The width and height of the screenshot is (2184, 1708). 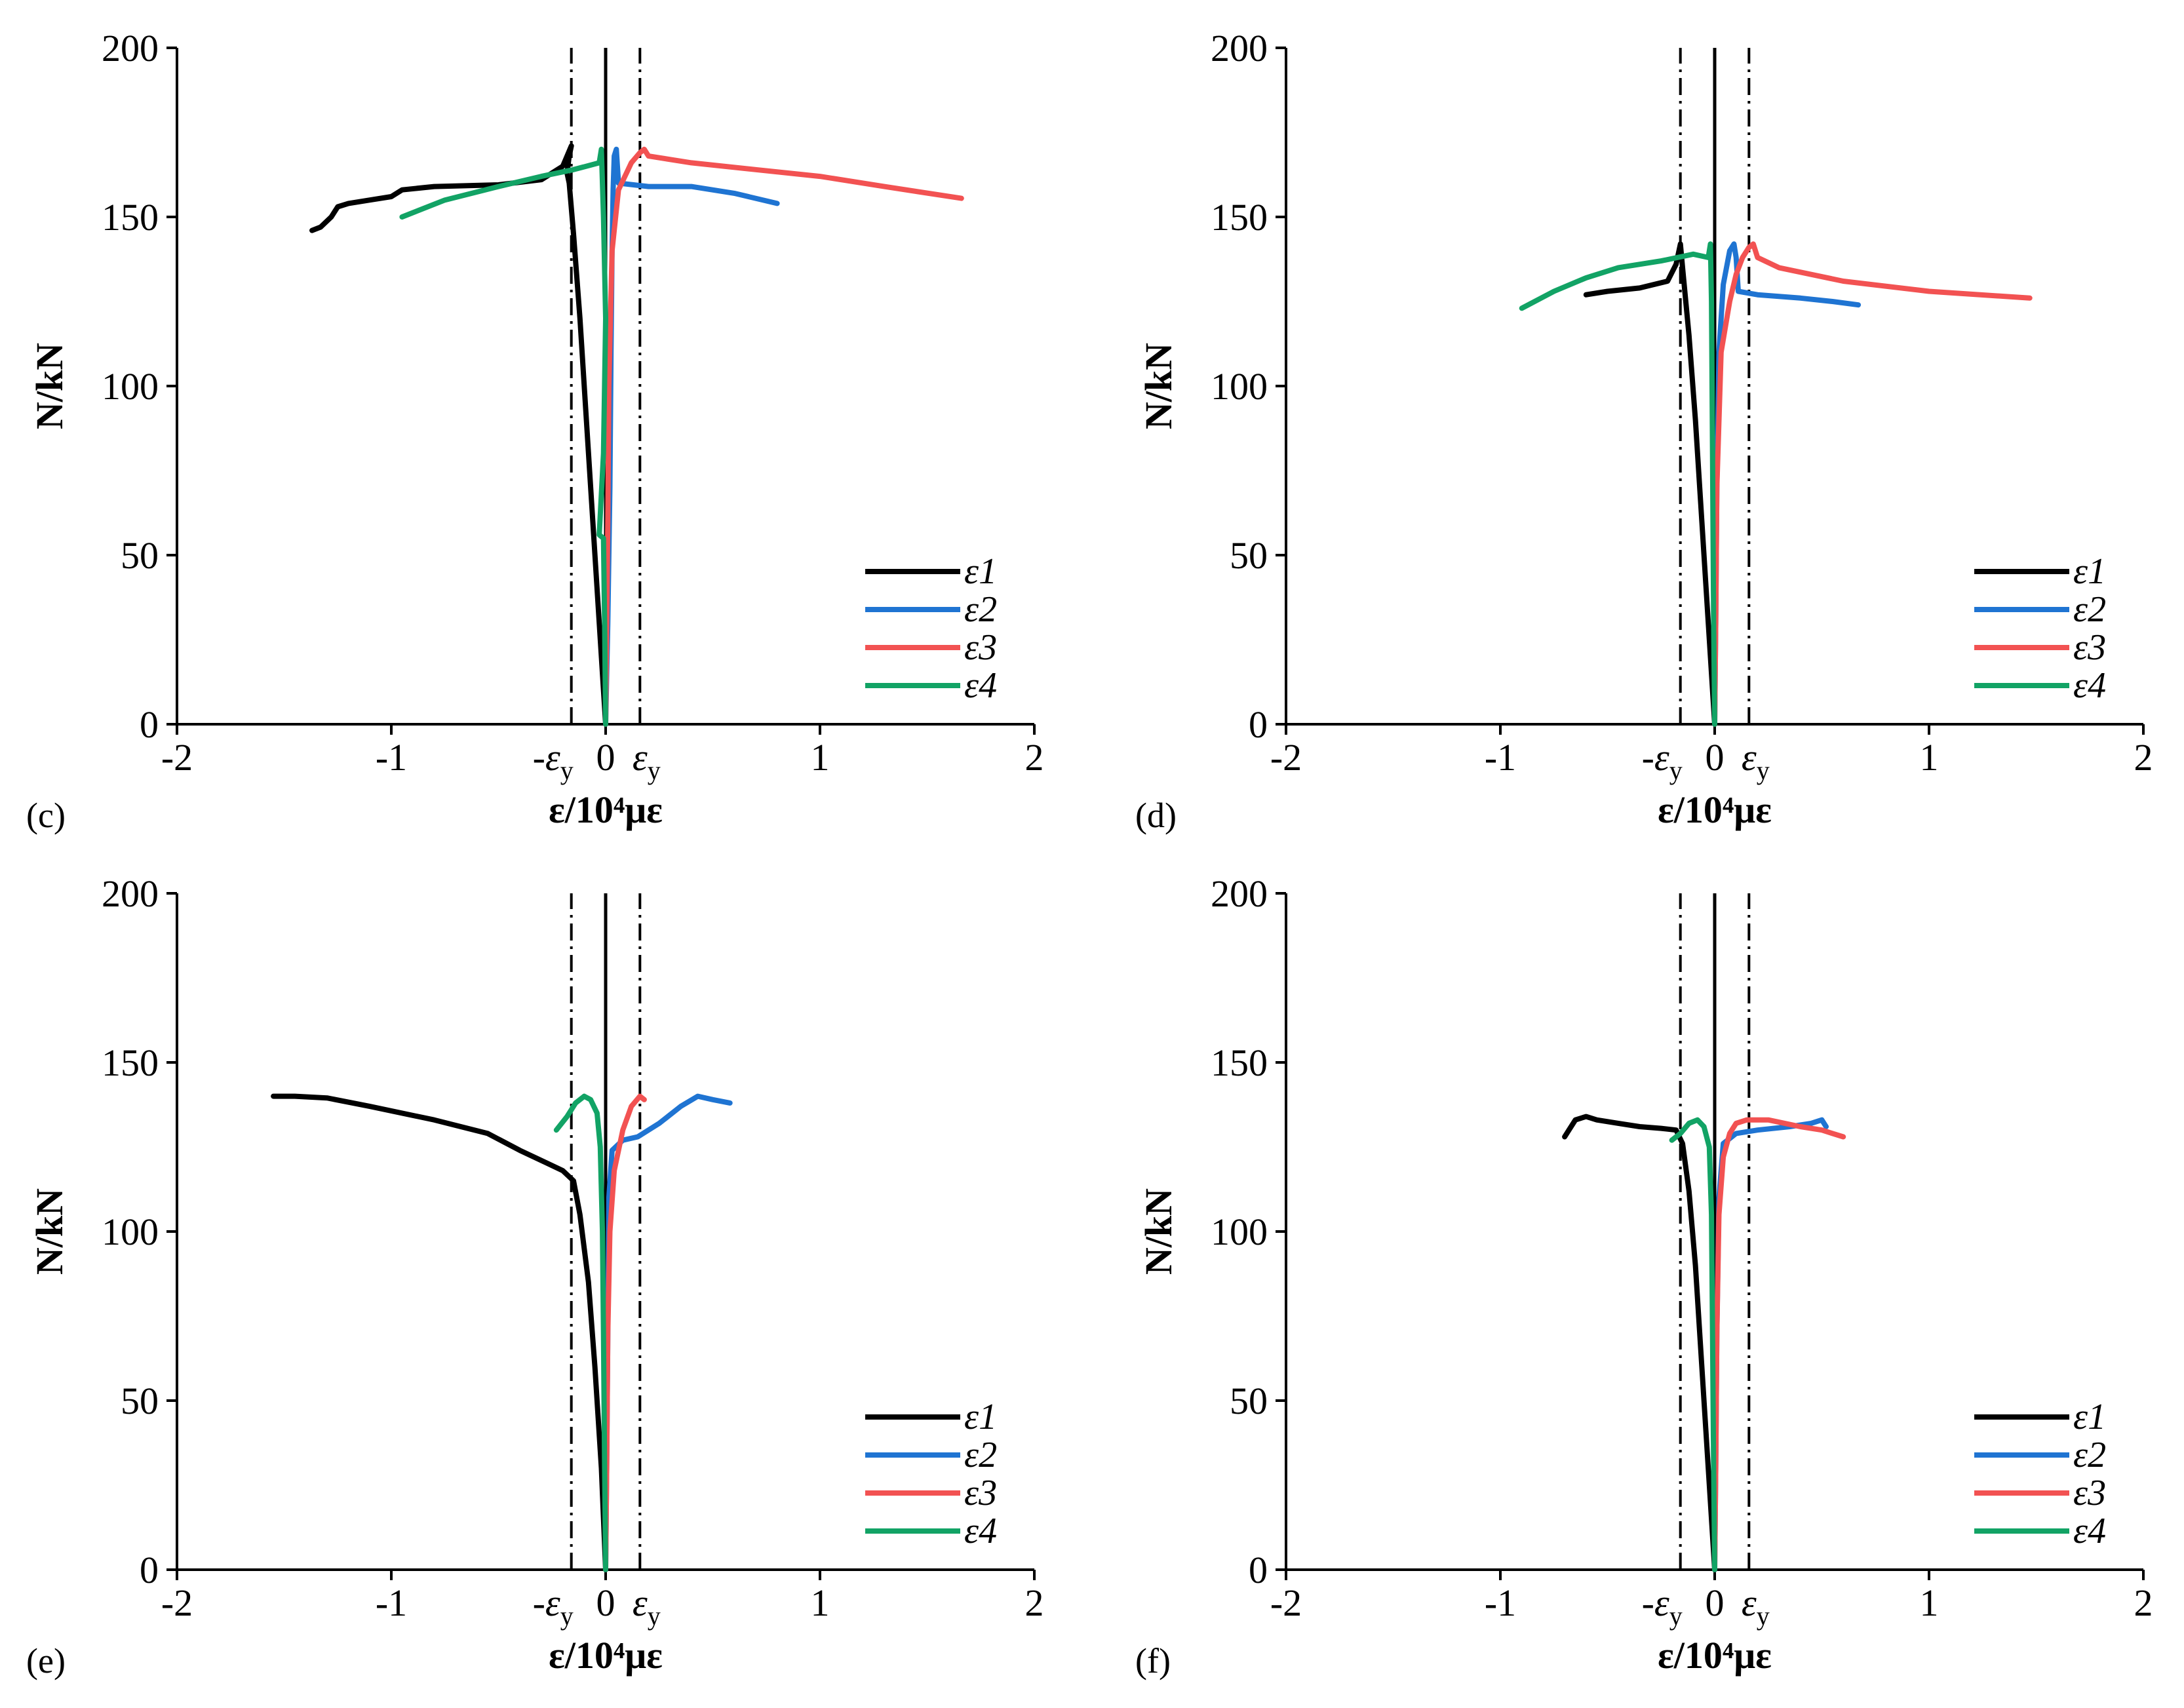 I want to click on panel-label: (d), so click(x=1156, y=816).